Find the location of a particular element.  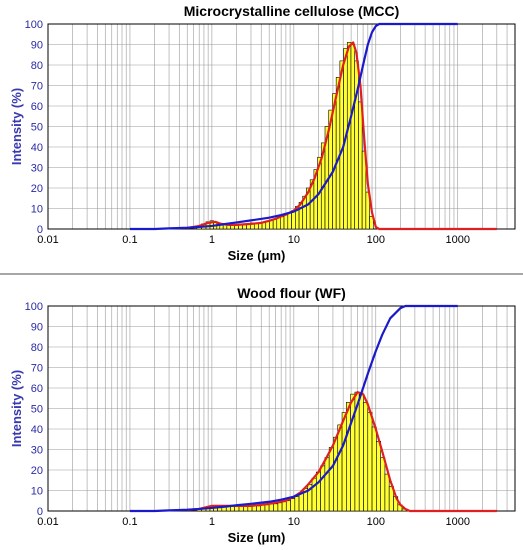

frequency-curve is located at coordinates (342, 452).